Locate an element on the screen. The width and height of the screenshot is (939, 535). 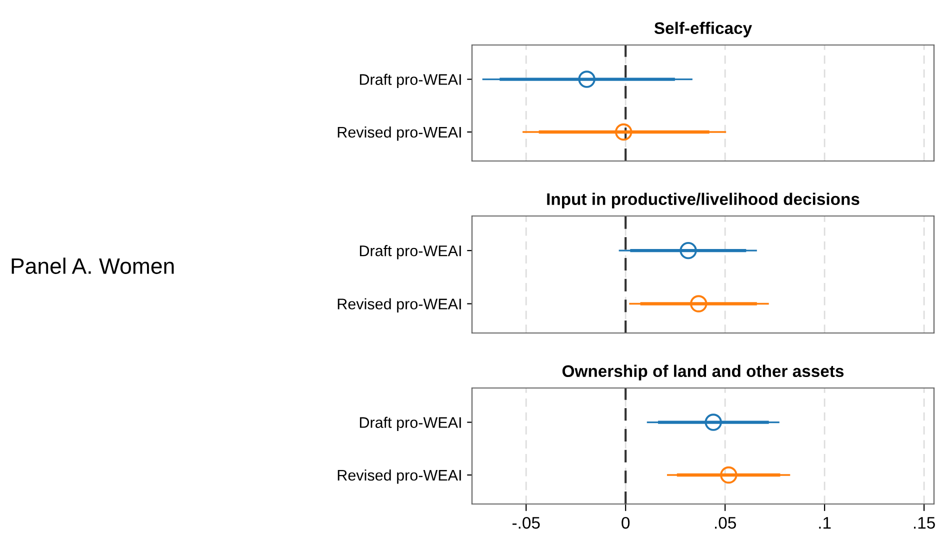
chart-title: Self-efficacy is located at coordinates (703, 30).